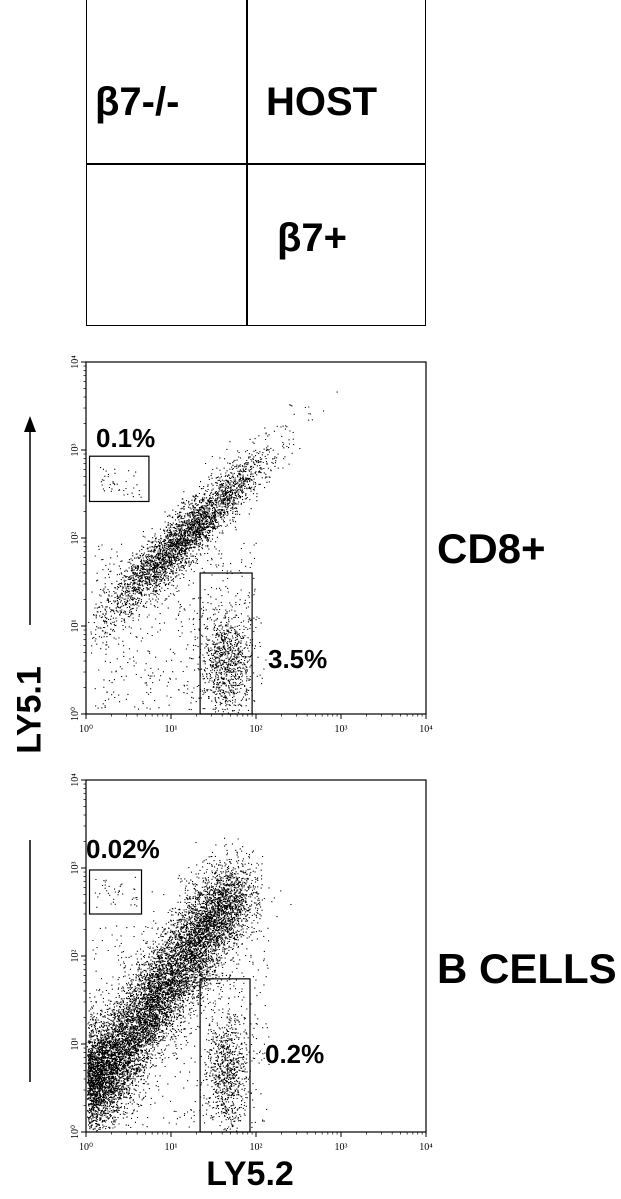  I want to click on row-label-cd8: CD8+, so click(491, 548).